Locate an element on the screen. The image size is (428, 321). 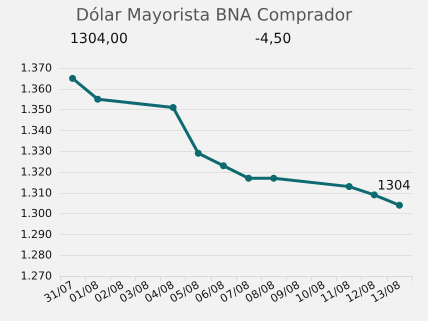
y-tick-label: 1.270 is located at coordinates (36, 276).